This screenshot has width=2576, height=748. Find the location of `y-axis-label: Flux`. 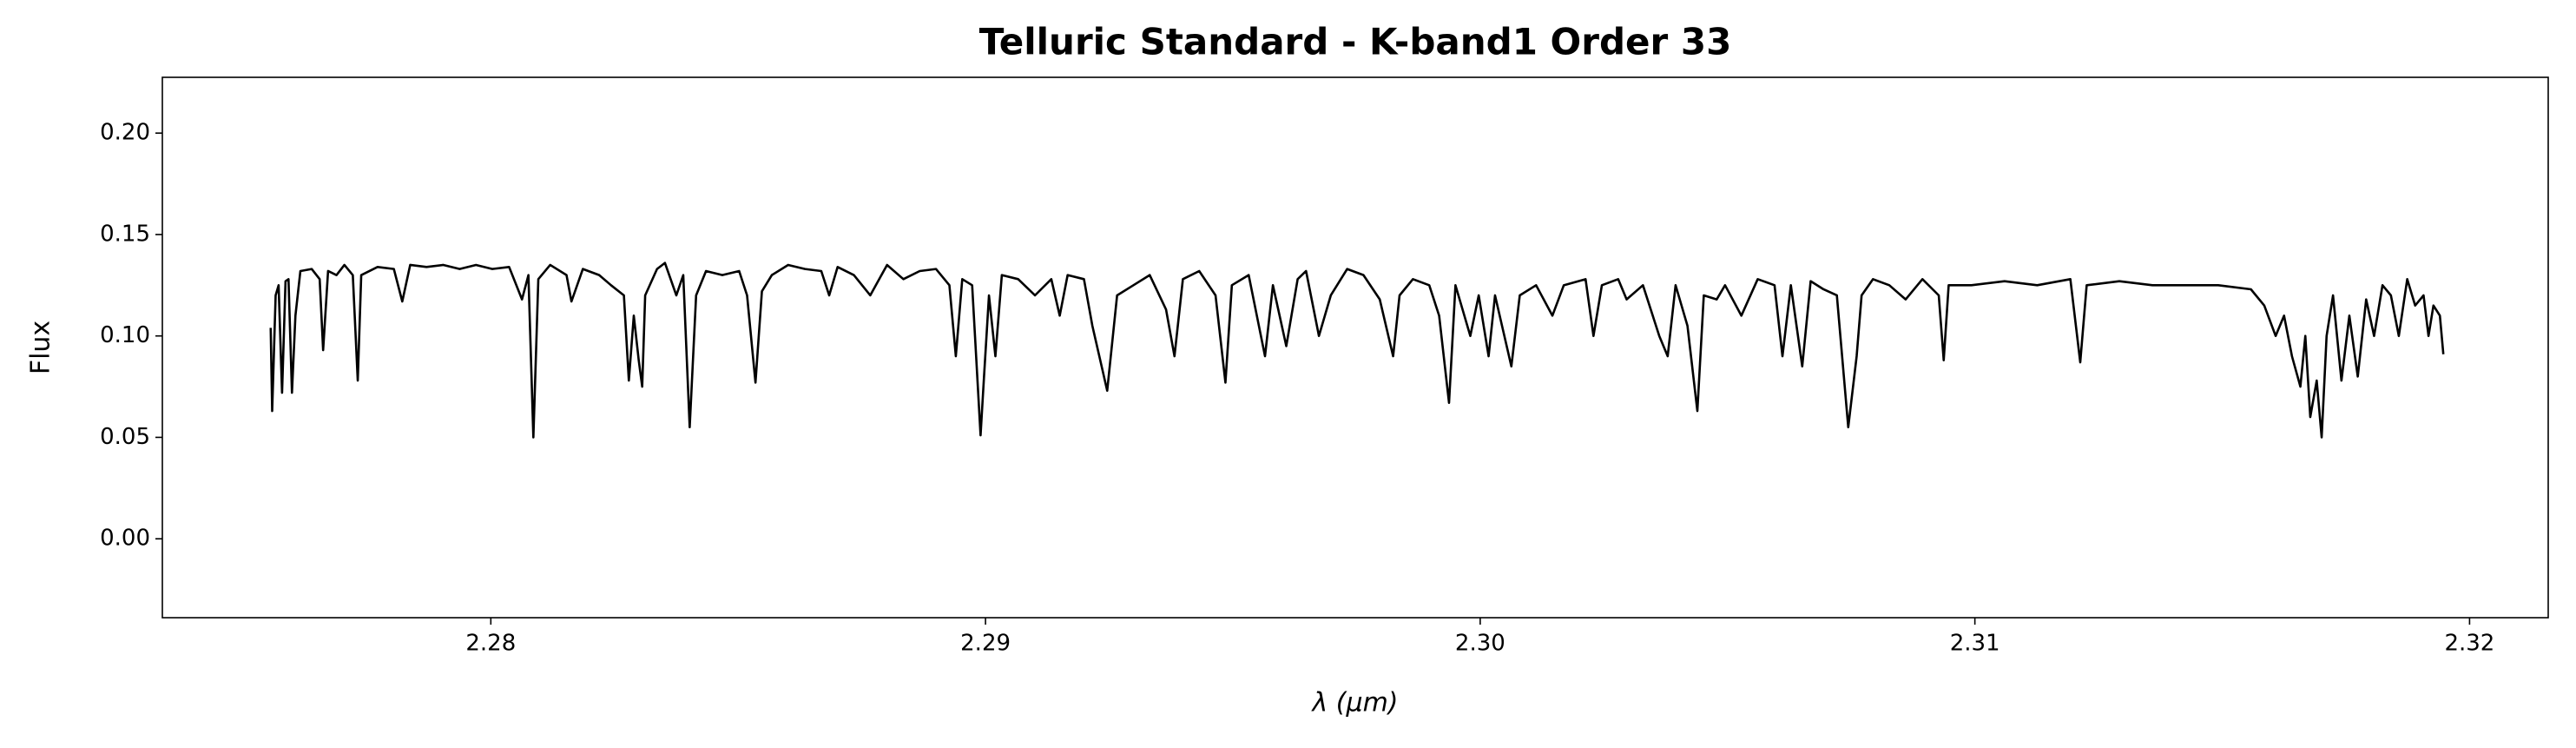

y-axis-label: Flux is located at coordinates (41, 347).